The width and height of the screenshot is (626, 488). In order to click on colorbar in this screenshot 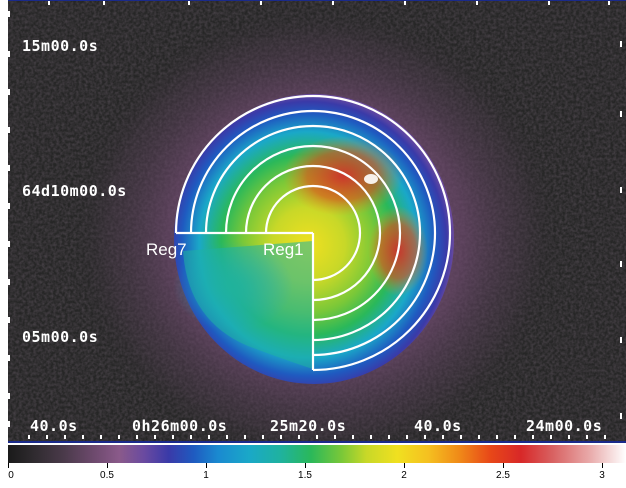, I will do `click(317, 454)`.